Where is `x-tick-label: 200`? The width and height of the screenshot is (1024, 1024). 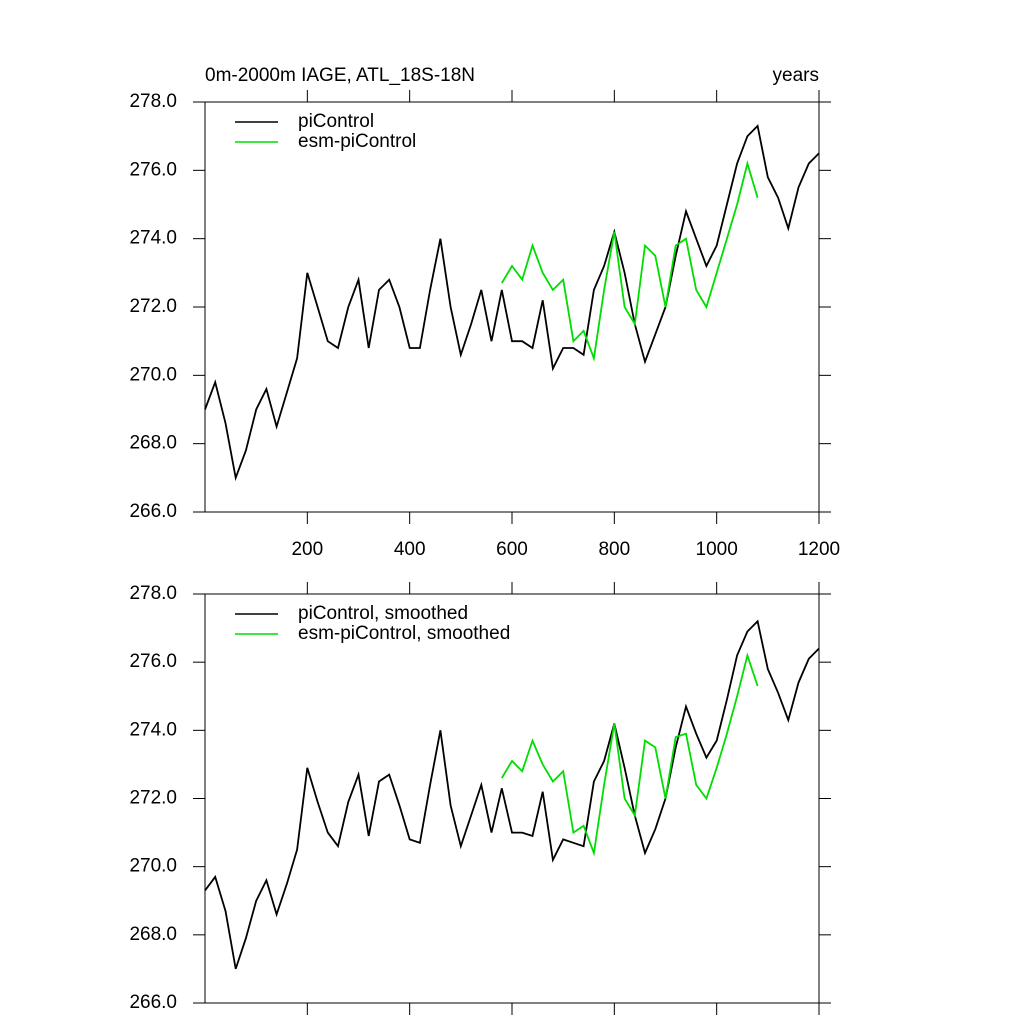 x-tick-label: 200 is located at coordinates (307, 549).